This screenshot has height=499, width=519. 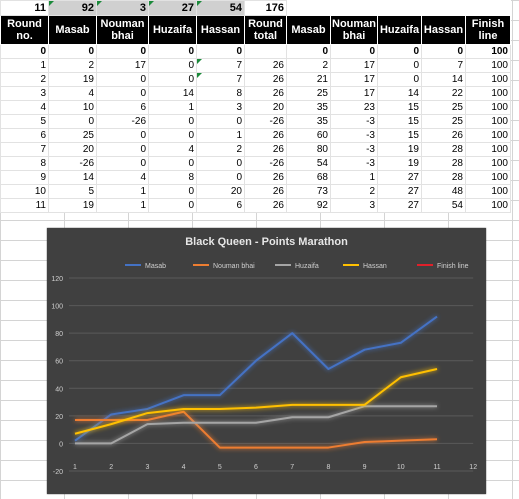 What do you see at coordinates (24, 205) in the screenshot?
I see `table-cell: 11` at bounding box center [24, 205].